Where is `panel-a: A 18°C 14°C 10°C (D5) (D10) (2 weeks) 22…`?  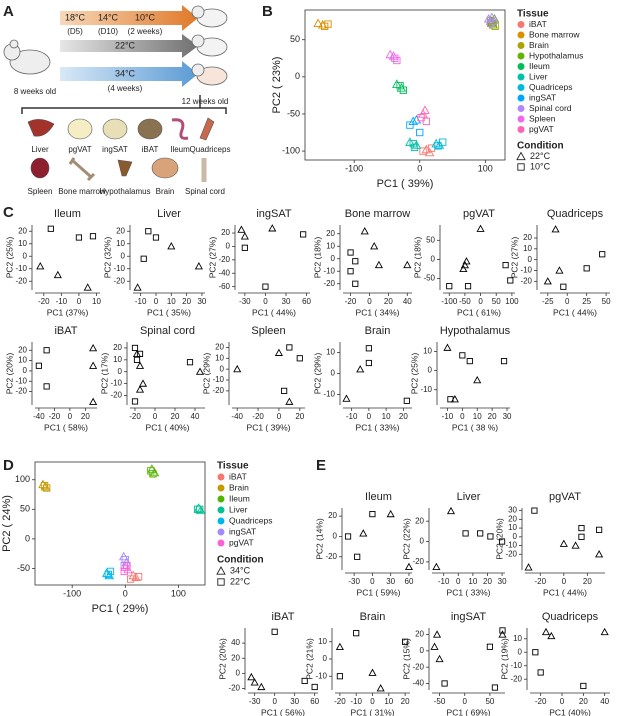 panel-a: A 18°C 14°C 10°C (D5) (D10) (2 weeks) 22… is located at coordinates (116, 99).